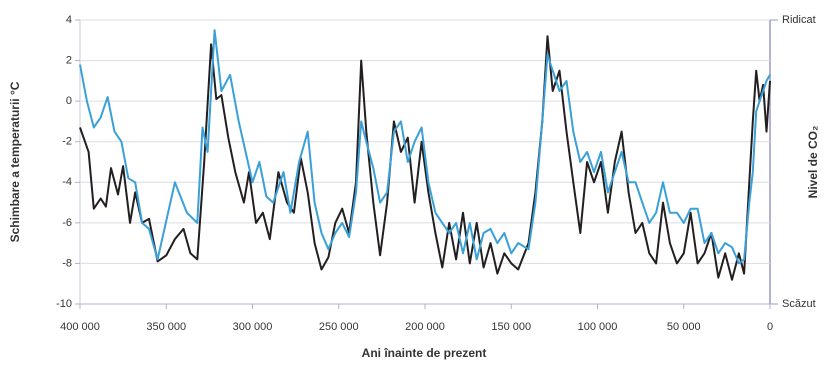  What do you see at coordinates (67, 263) in the screenshot?
I see `y-tick-label: -8` at bounding box center [67, 263].